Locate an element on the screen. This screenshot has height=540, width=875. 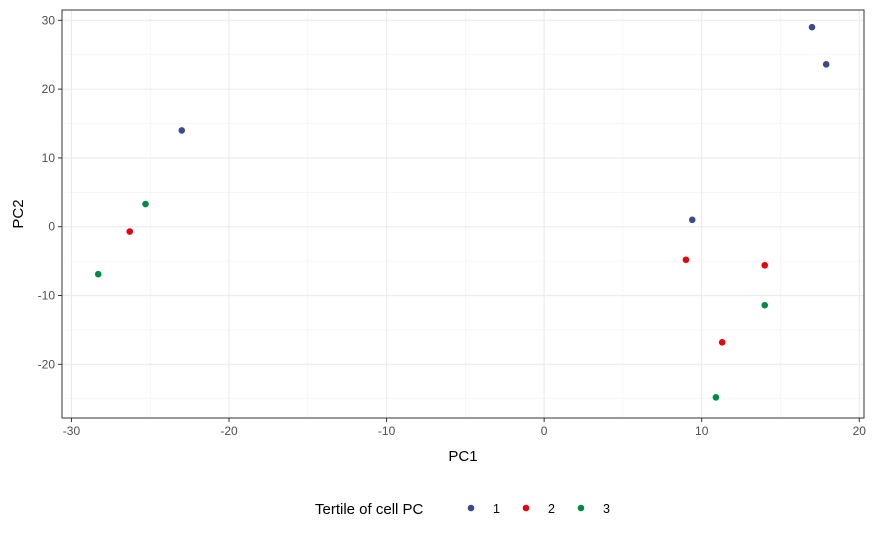
y-axis: -20 -10 0 10 20 30 is located at coordinates (50, 192).